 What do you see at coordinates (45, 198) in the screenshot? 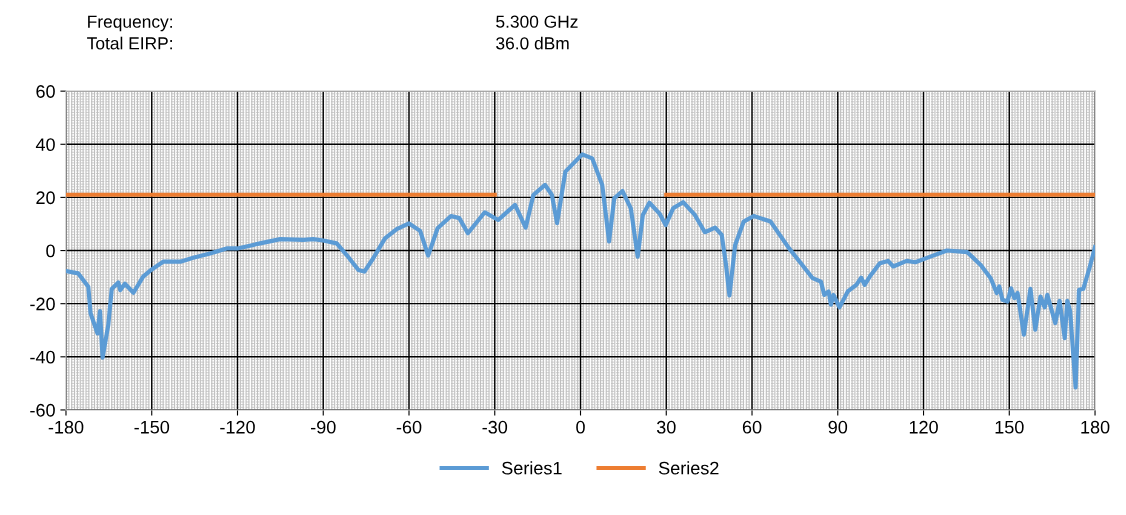
I see `y-tick-label: 20` at bounding box center [45, 198].